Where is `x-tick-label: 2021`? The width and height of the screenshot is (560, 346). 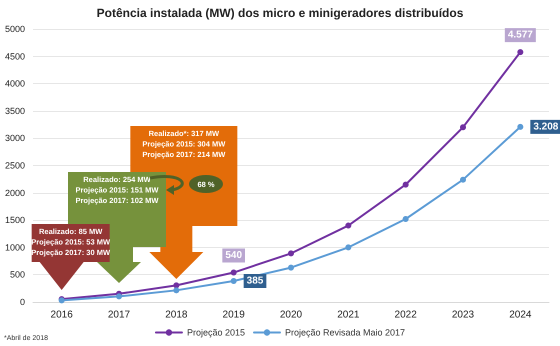 x-tick-label: 2021 is located at coordinates (348, 315).